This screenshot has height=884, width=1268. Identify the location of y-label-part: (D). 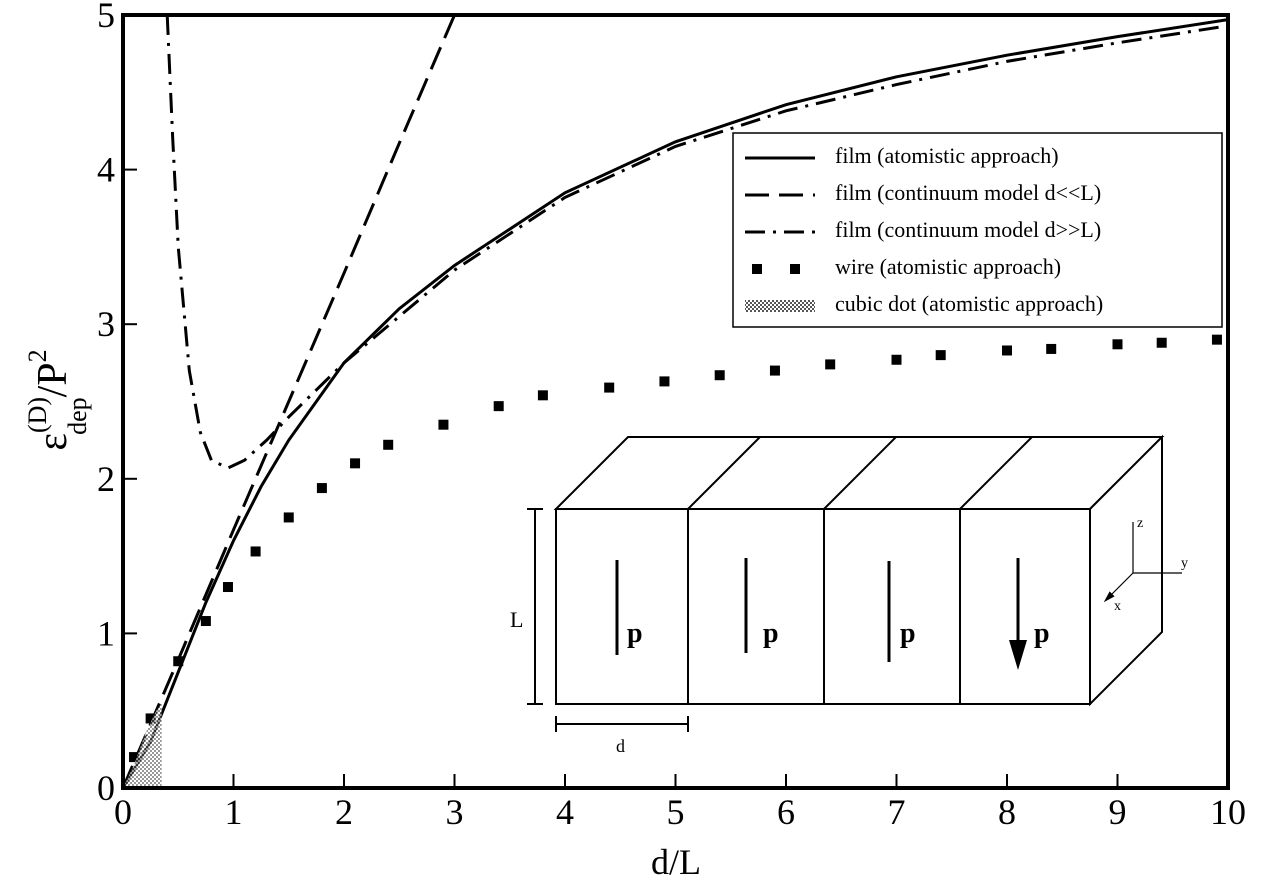
(37, 415).